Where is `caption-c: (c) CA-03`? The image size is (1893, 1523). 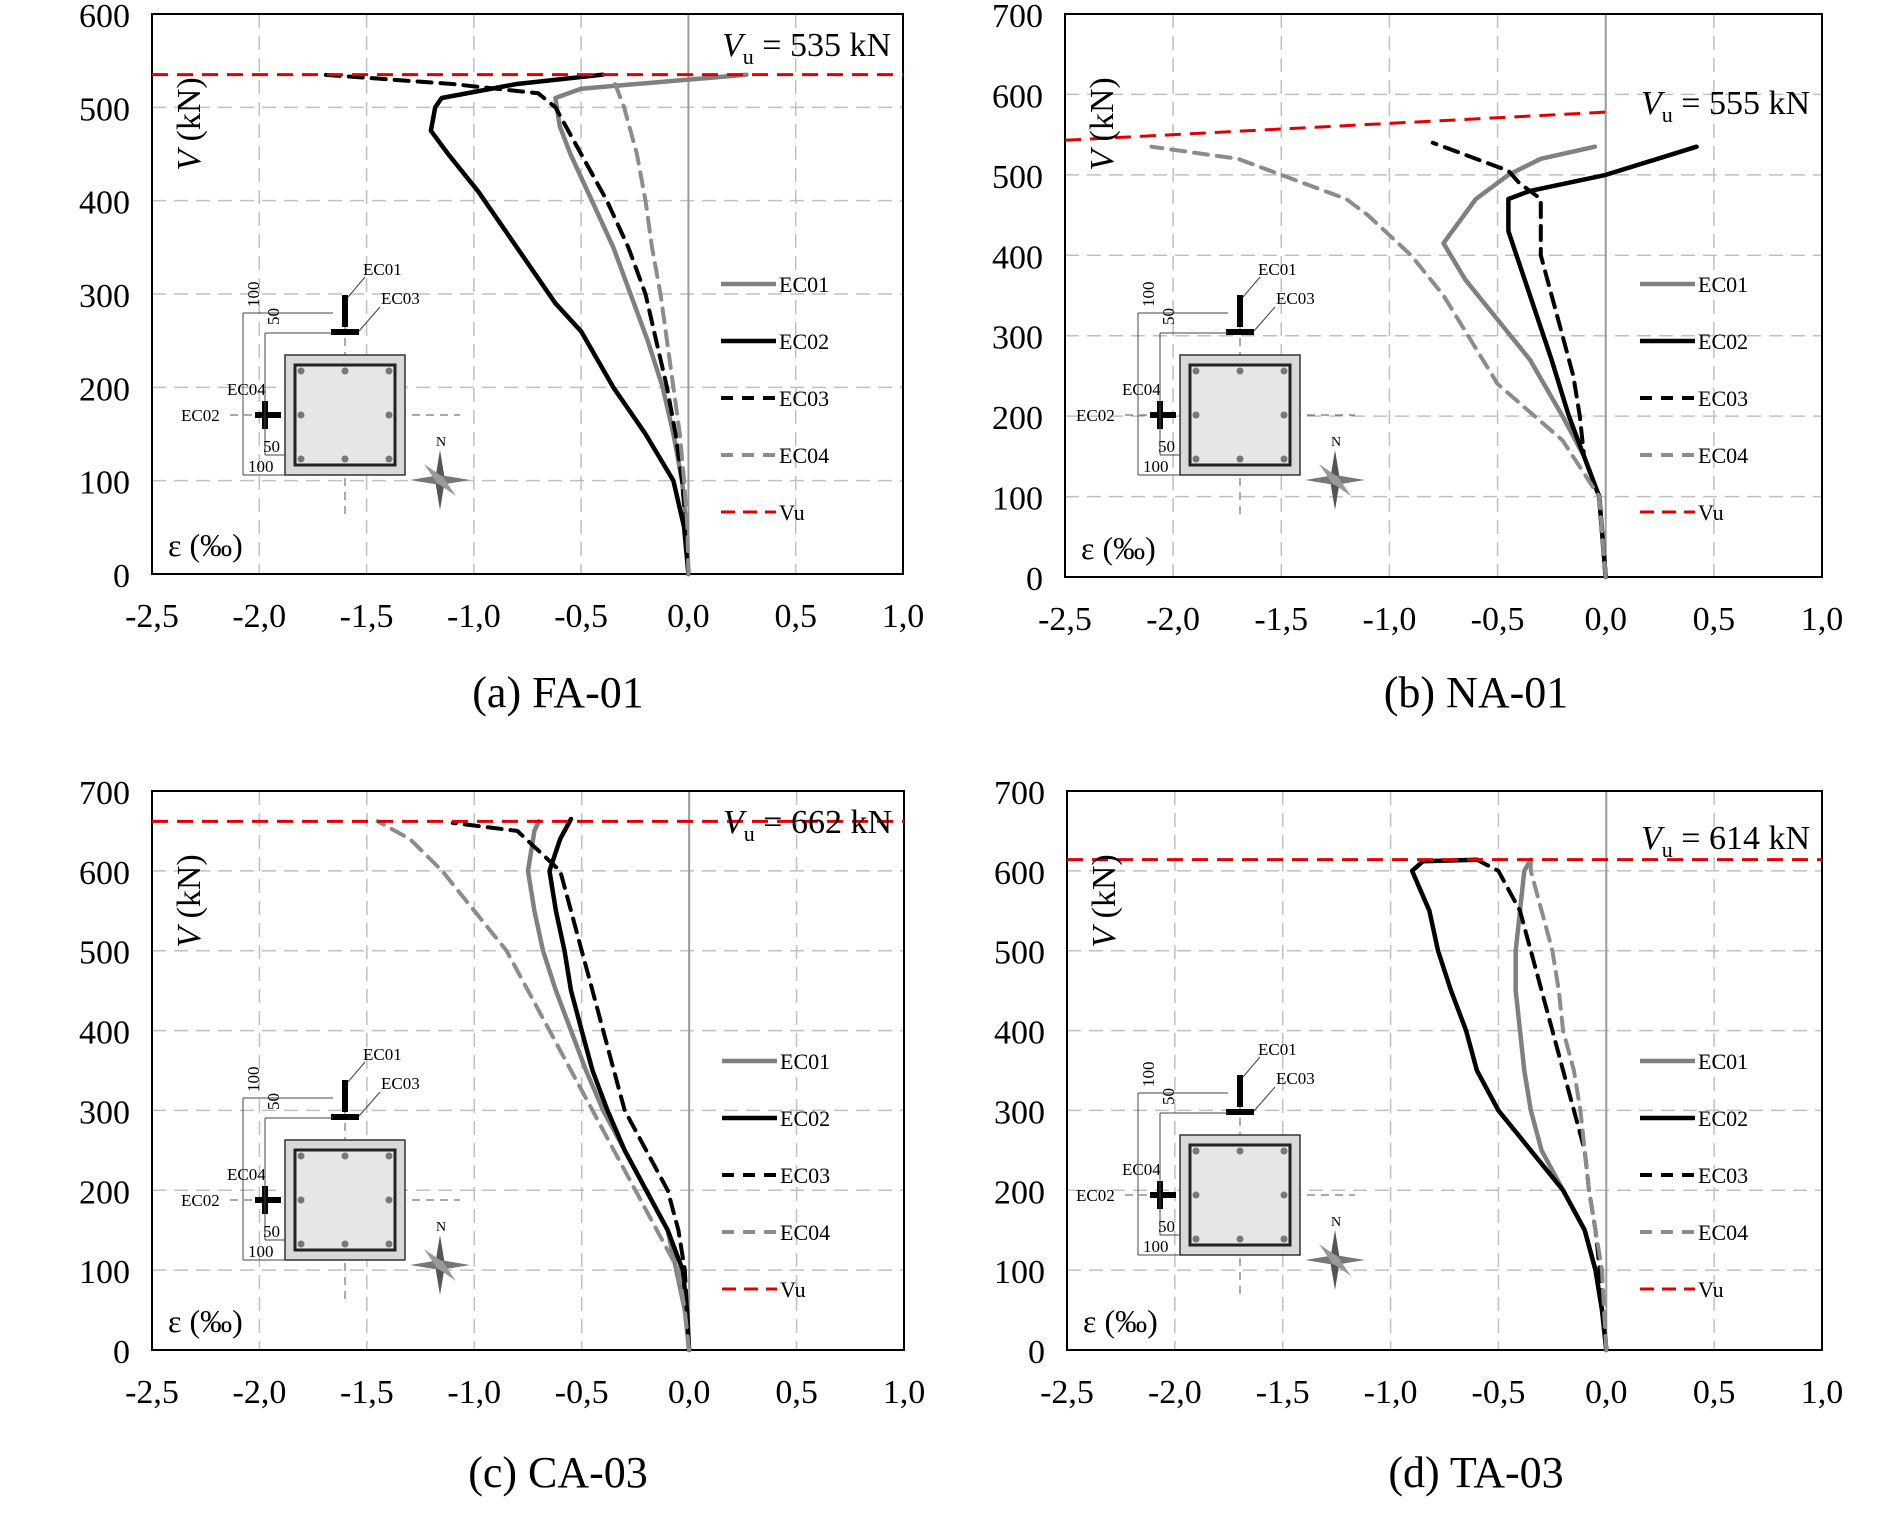 caption-c: (c) CA-03 is located at coordinates (558, 1472).